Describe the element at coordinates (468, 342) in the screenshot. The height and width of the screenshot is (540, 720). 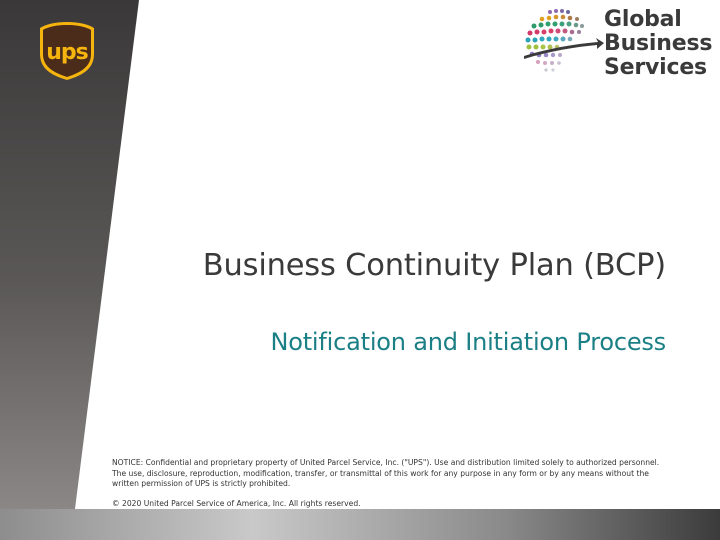
I see `slide-subtitle: Notification and Initiation Process` at that location.